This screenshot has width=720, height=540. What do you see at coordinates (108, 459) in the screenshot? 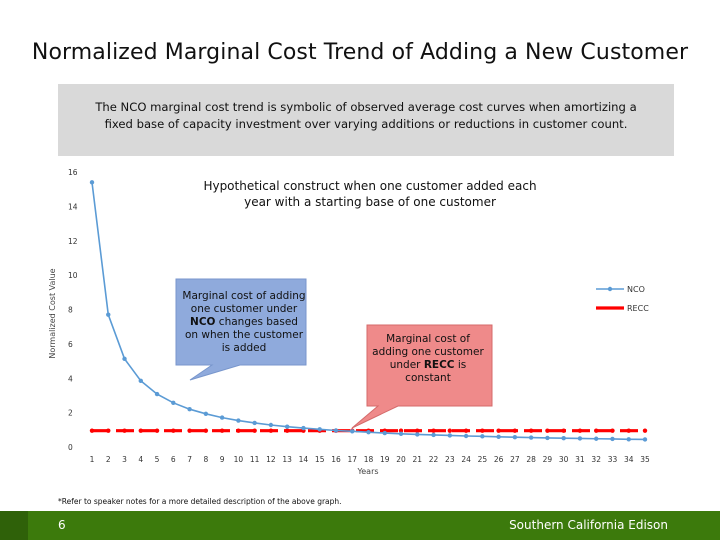
I see `x-tick-label: 2` at bounding box center [108, 459].